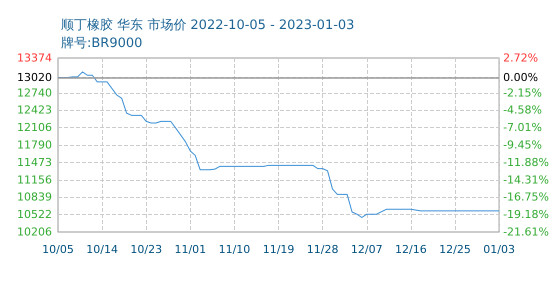 The height and width of the screenshot is (300, 560). I want to click on y2-tick-label: -9.45%, so click(522, 145).